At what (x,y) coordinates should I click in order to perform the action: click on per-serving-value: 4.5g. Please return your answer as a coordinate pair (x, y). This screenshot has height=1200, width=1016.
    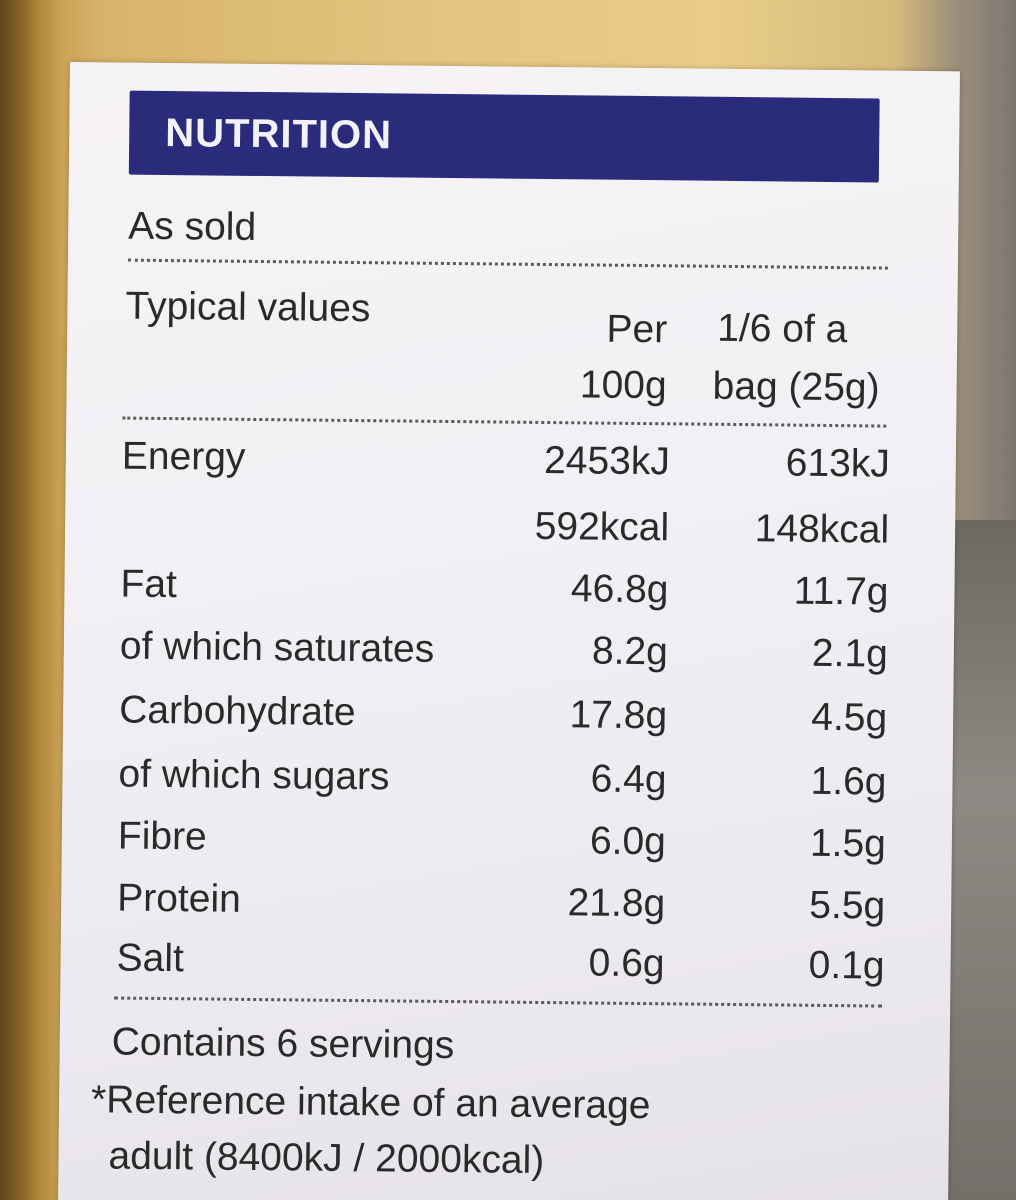
    Looking at the image, I should click on (849, 717).